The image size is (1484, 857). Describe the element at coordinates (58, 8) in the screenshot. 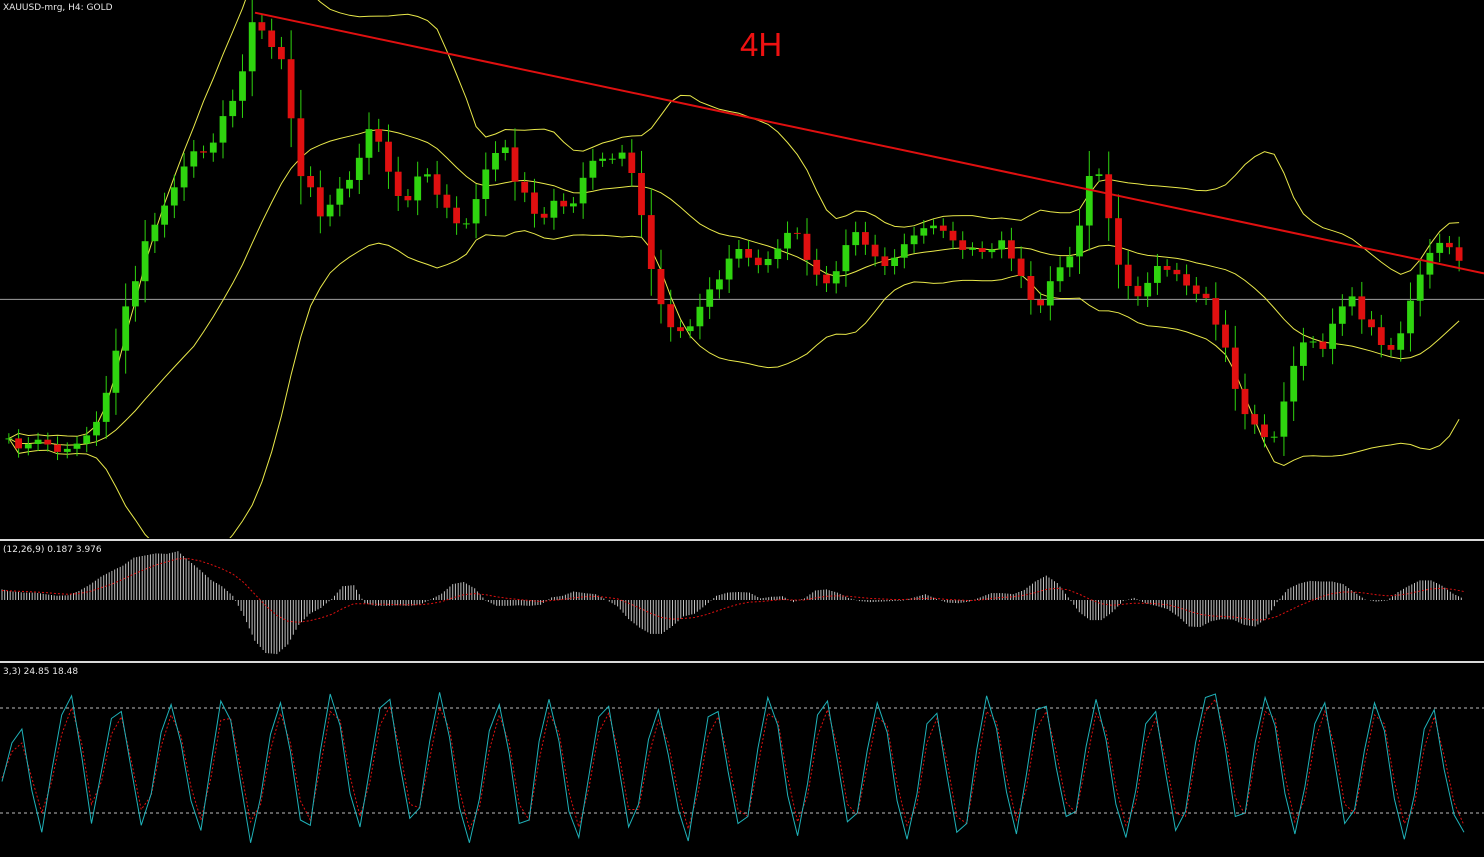

I see `symbol-label: XAUUSD-mrg, H4: GOLD` at that location.